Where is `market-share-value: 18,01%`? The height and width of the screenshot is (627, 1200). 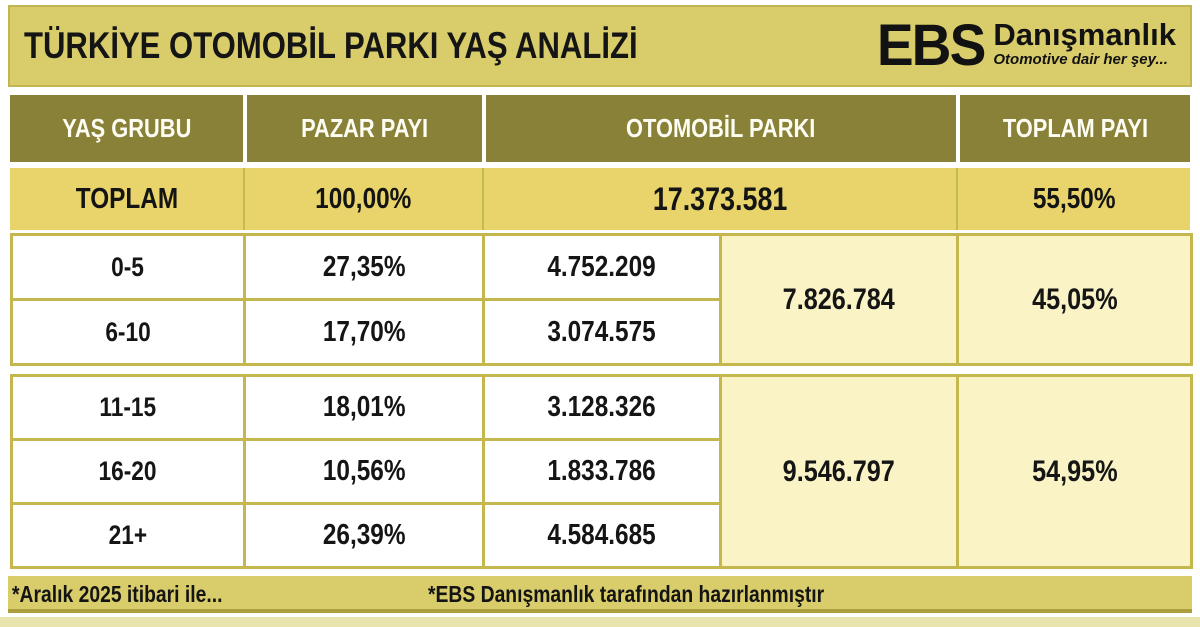
market-share-value: 18,01% is located at coordinates (364, 407).